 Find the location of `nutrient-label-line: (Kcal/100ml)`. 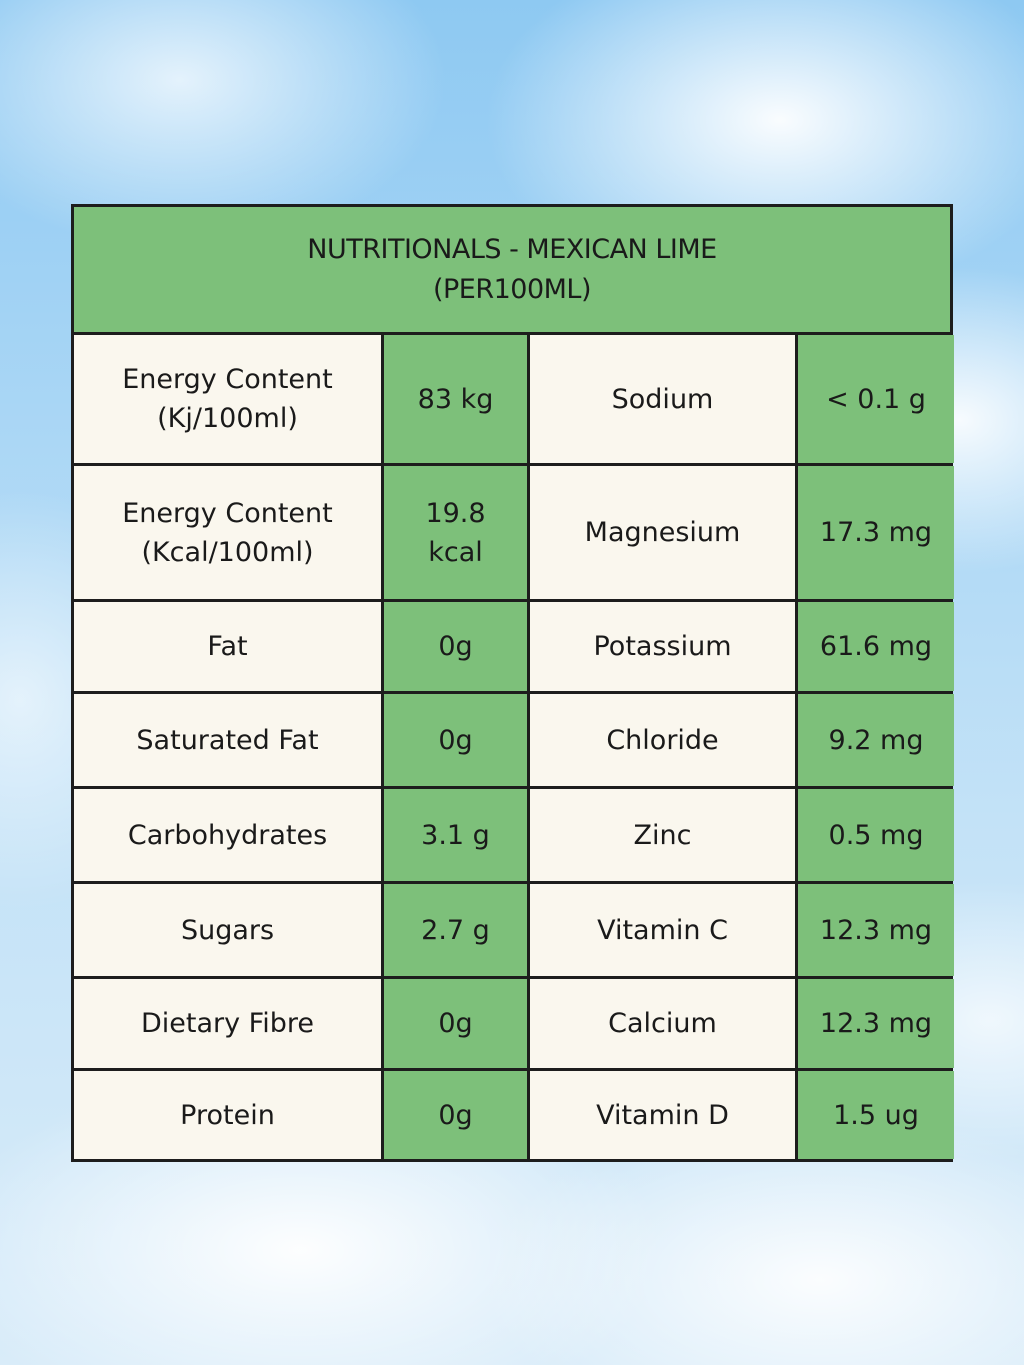

nutrient-label-line: (Kcal/100ml) is located at coordinates (227, 552).